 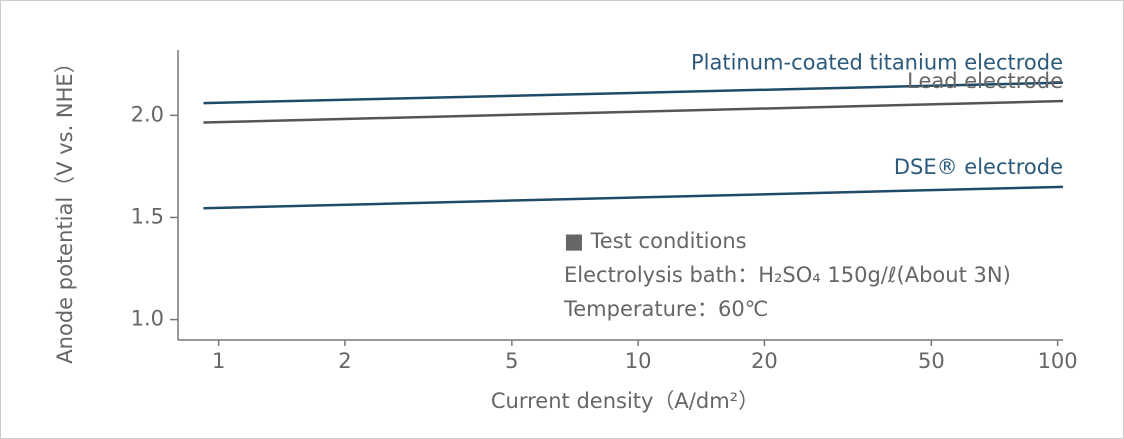 What do you see at coordinates (344, 361) in the screenshot?
I see `x-tick-label: 2` at bounding box center [344, 361].